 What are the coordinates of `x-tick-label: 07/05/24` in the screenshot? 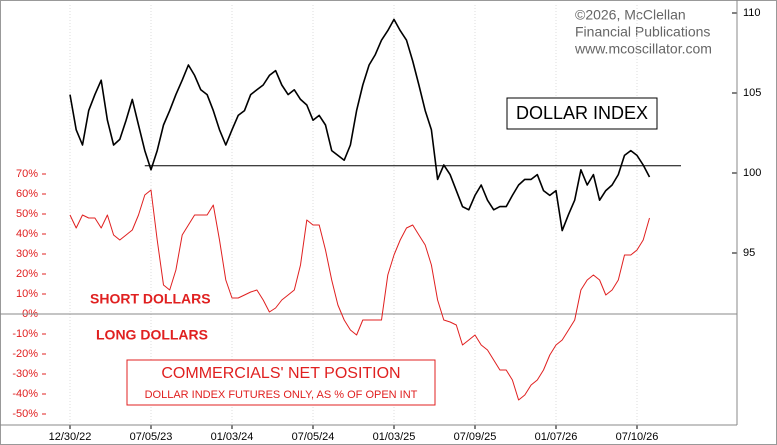 It's located at (313, 437).